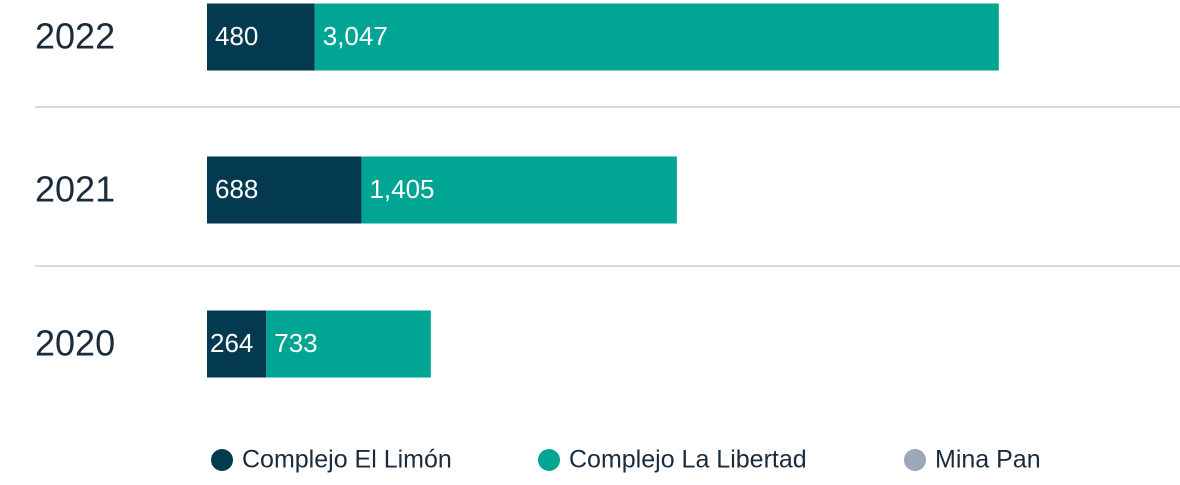 The width and height of the screenshot is (1180, 485). I want to click on category-label: 2021, so click(75, 189).